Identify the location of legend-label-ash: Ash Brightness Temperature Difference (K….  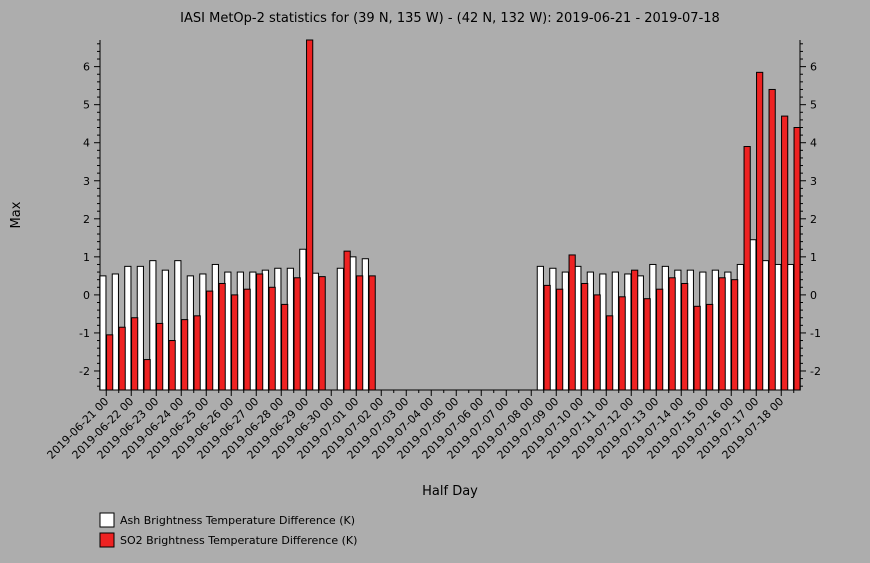
(237, 520).